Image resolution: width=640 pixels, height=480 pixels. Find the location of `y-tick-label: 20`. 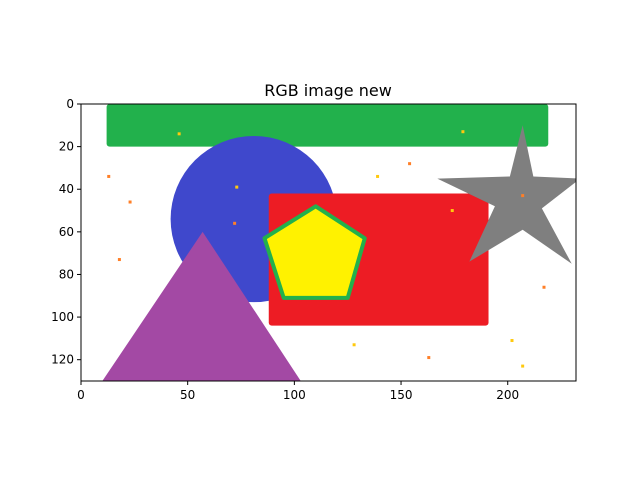

y-tick-label: 20 is located at coordinates (66, 147).